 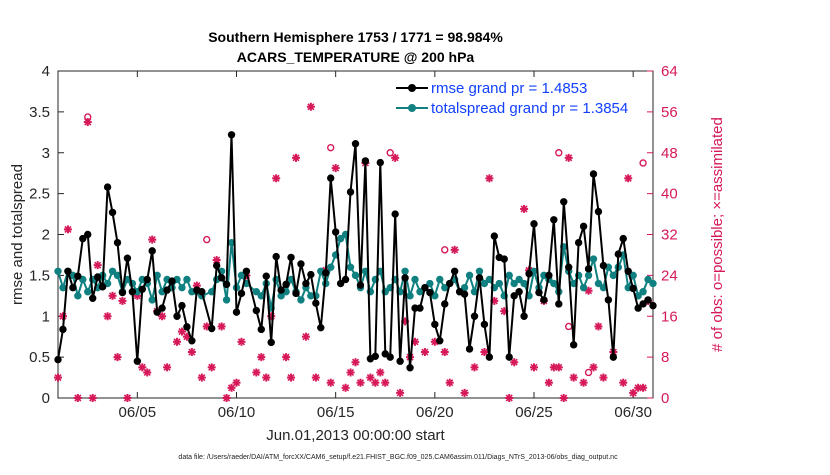 I want to click on y-tick-label: 1, so click(x=46, y=316).